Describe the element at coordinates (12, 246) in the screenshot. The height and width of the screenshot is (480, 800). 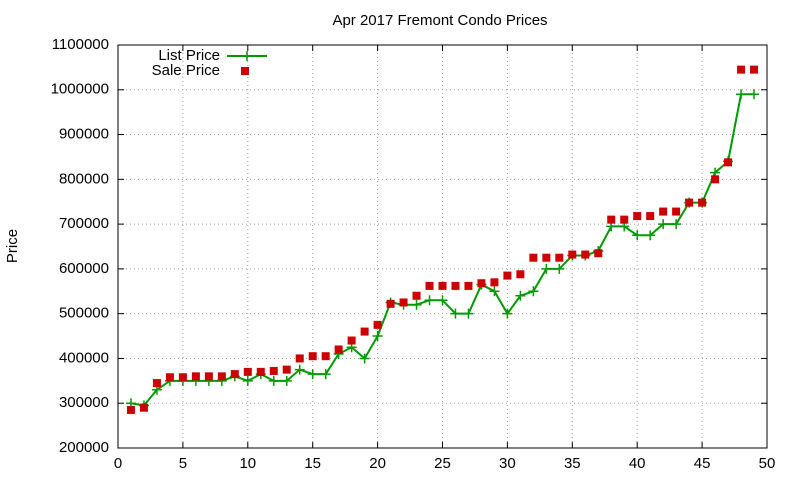
I see `y-axis-label: Price` at that location.